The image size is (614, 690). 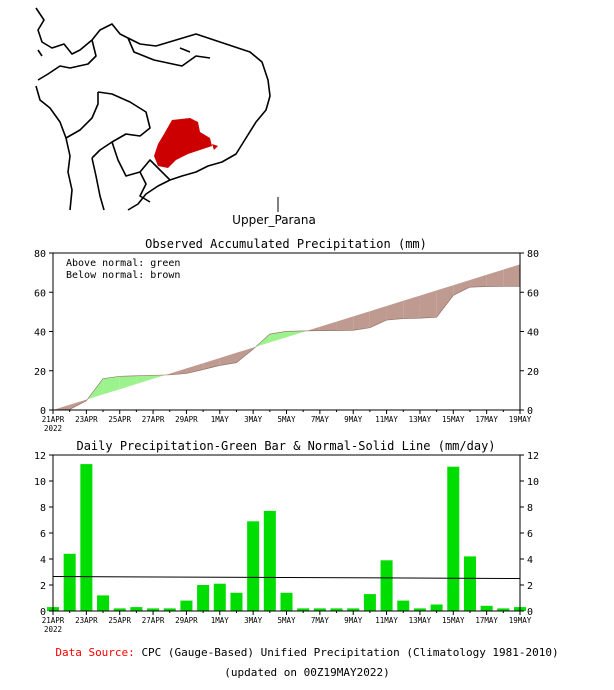 I want to click on chart1-xtick-label: 1MAY, so click(x=220, y=419).